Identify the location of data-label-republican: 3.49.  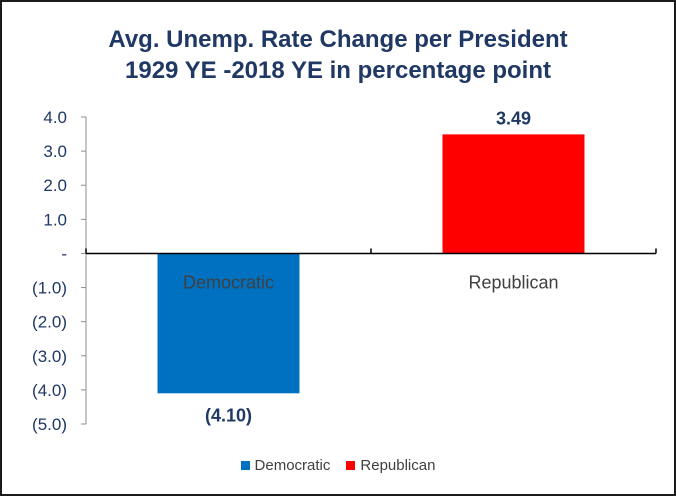
(513, 118).